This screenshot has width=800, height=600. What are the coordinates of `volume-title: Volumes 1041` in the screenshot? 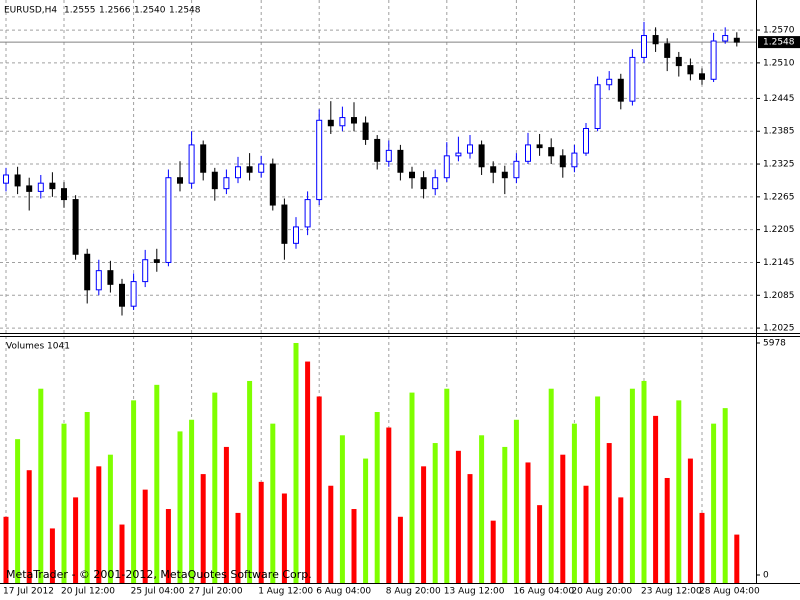 It's located at (38, 347).